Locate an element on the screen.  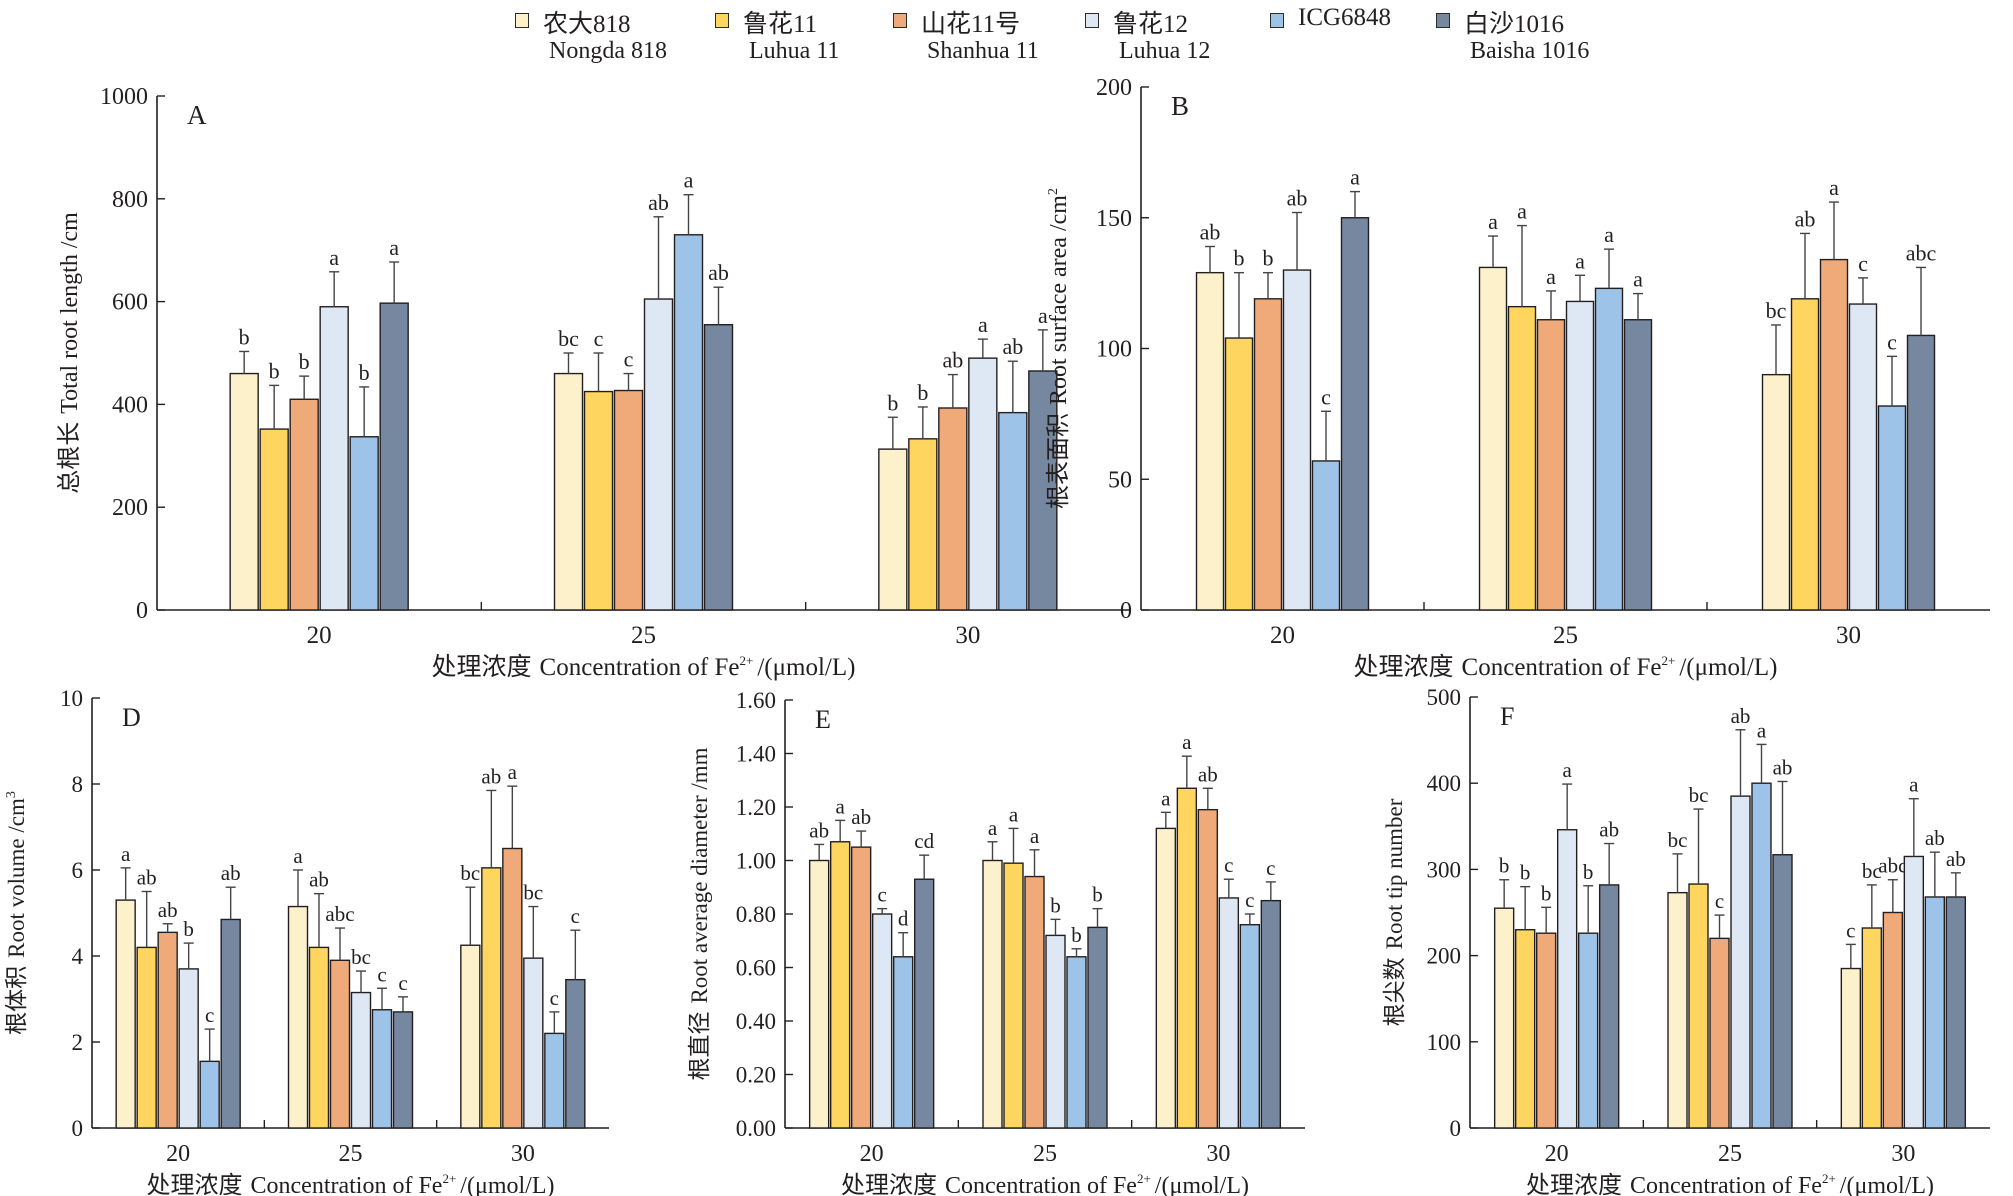
y-tick-label: 6 is located at coordinates (78, 870).